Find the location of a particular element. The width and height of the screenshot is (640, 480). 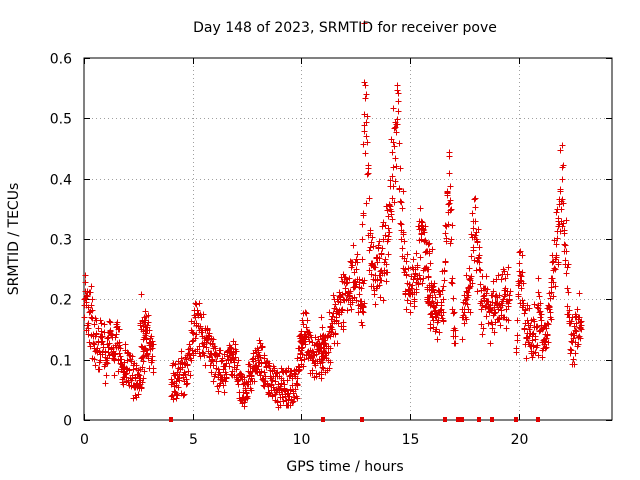

x-tick-label: 20 is located at coordinates (520, 440).